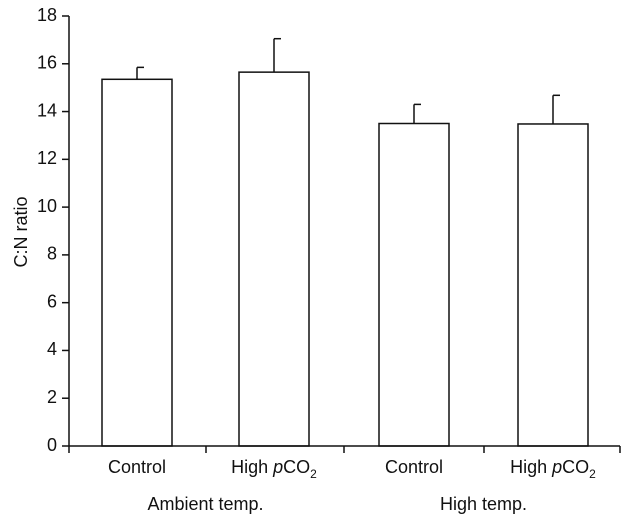  I want to click on y-tick-label: 4, so click(52, 349).